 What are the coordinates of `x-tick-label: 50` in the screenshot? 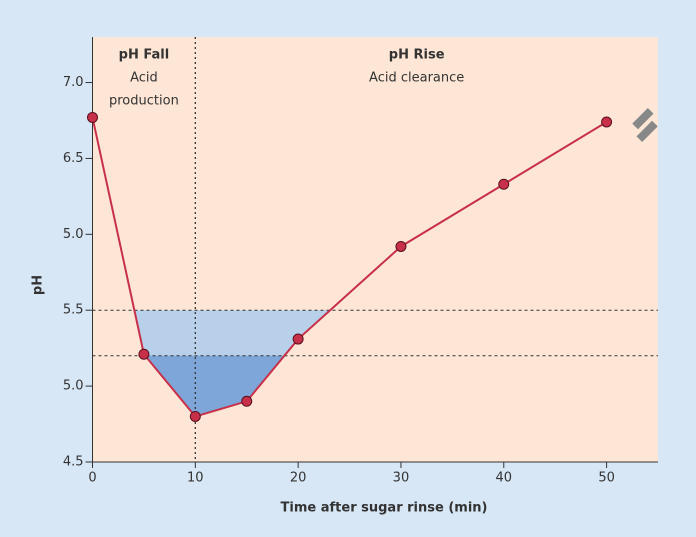 It's located at (606, 478).